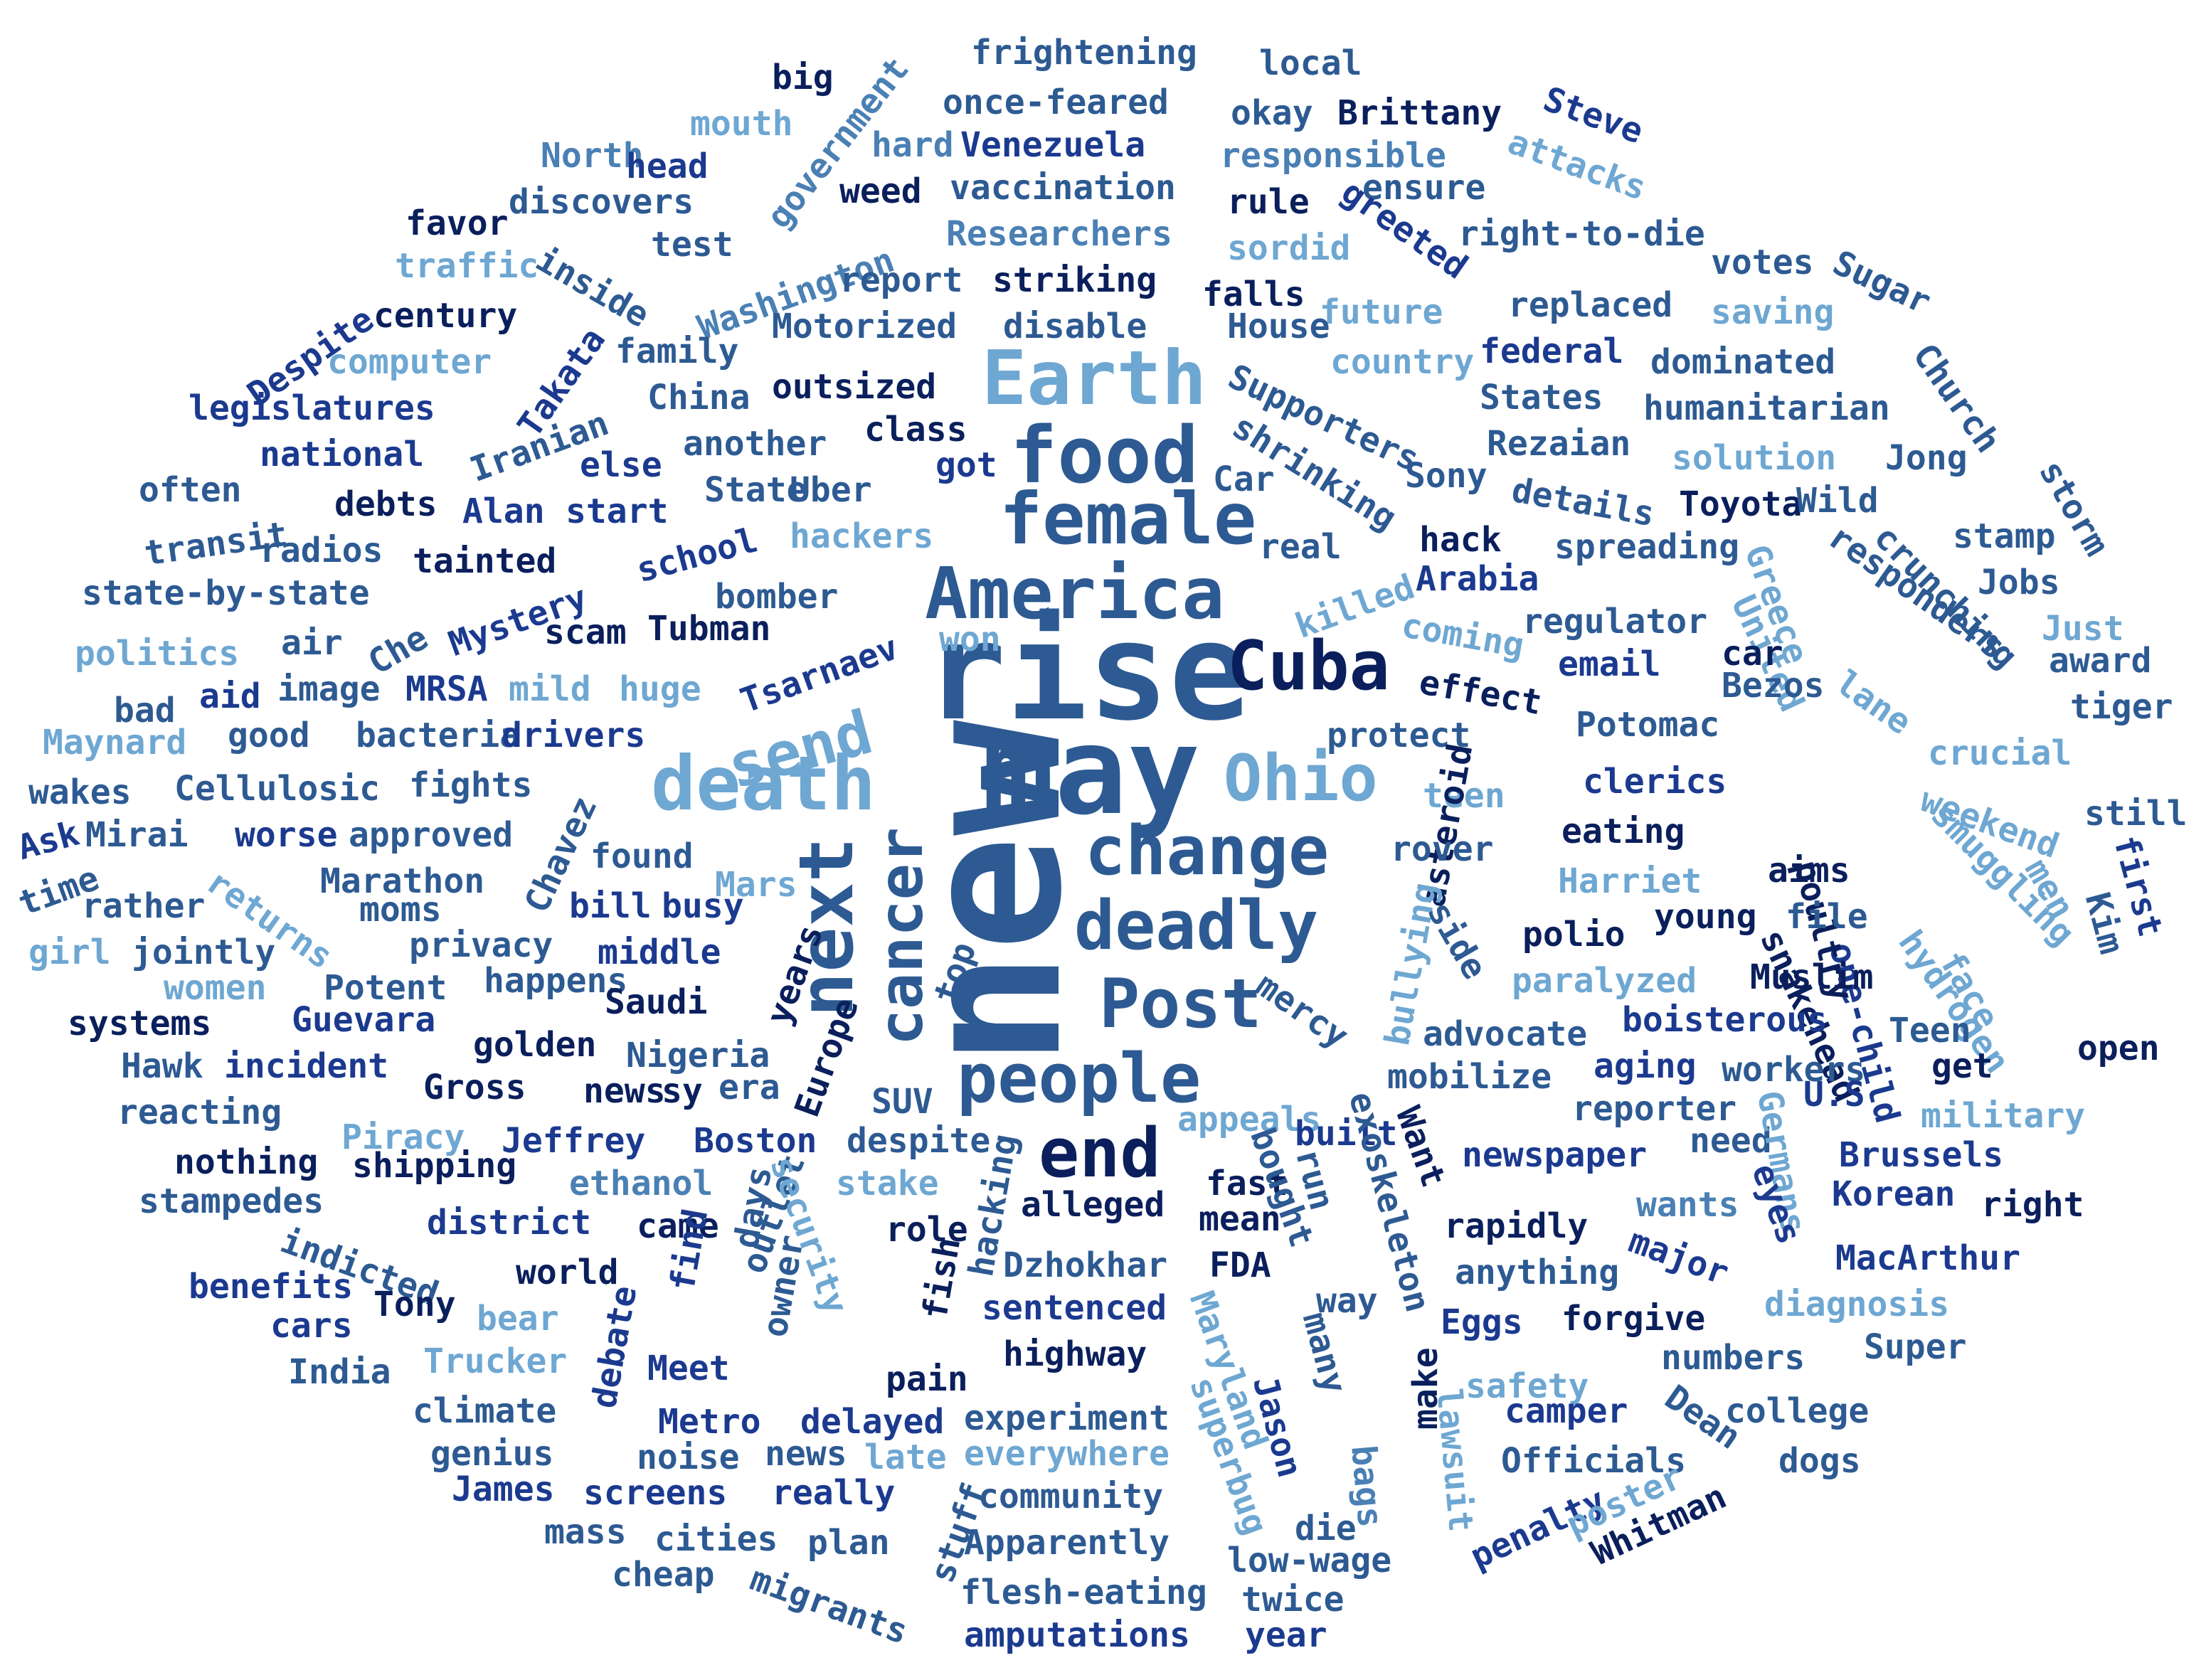 The width and height of the screenshot is (2206, 1680). What do you see at coordinates (277, 789) in the screenshot?
I see `word-cloud-term: Cellulosic` at bounding box center [277, 789].